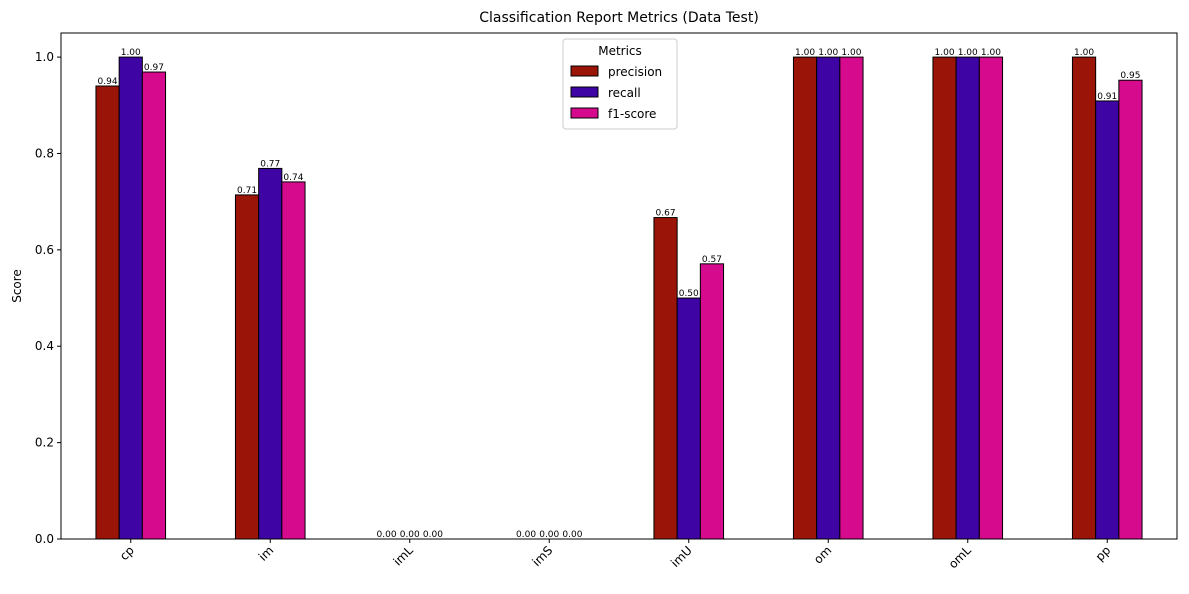 This screenshot has width=1189, height=594. I want to click on data-label-om-precision: 1.00, so click(805, 53).